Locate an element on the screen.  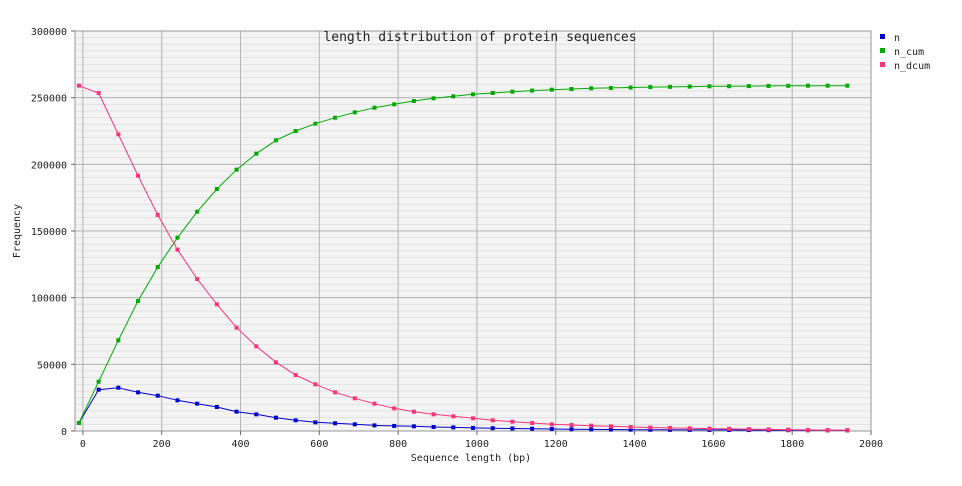
y-tick-label: 150000 is located at coordinates (49, 232).